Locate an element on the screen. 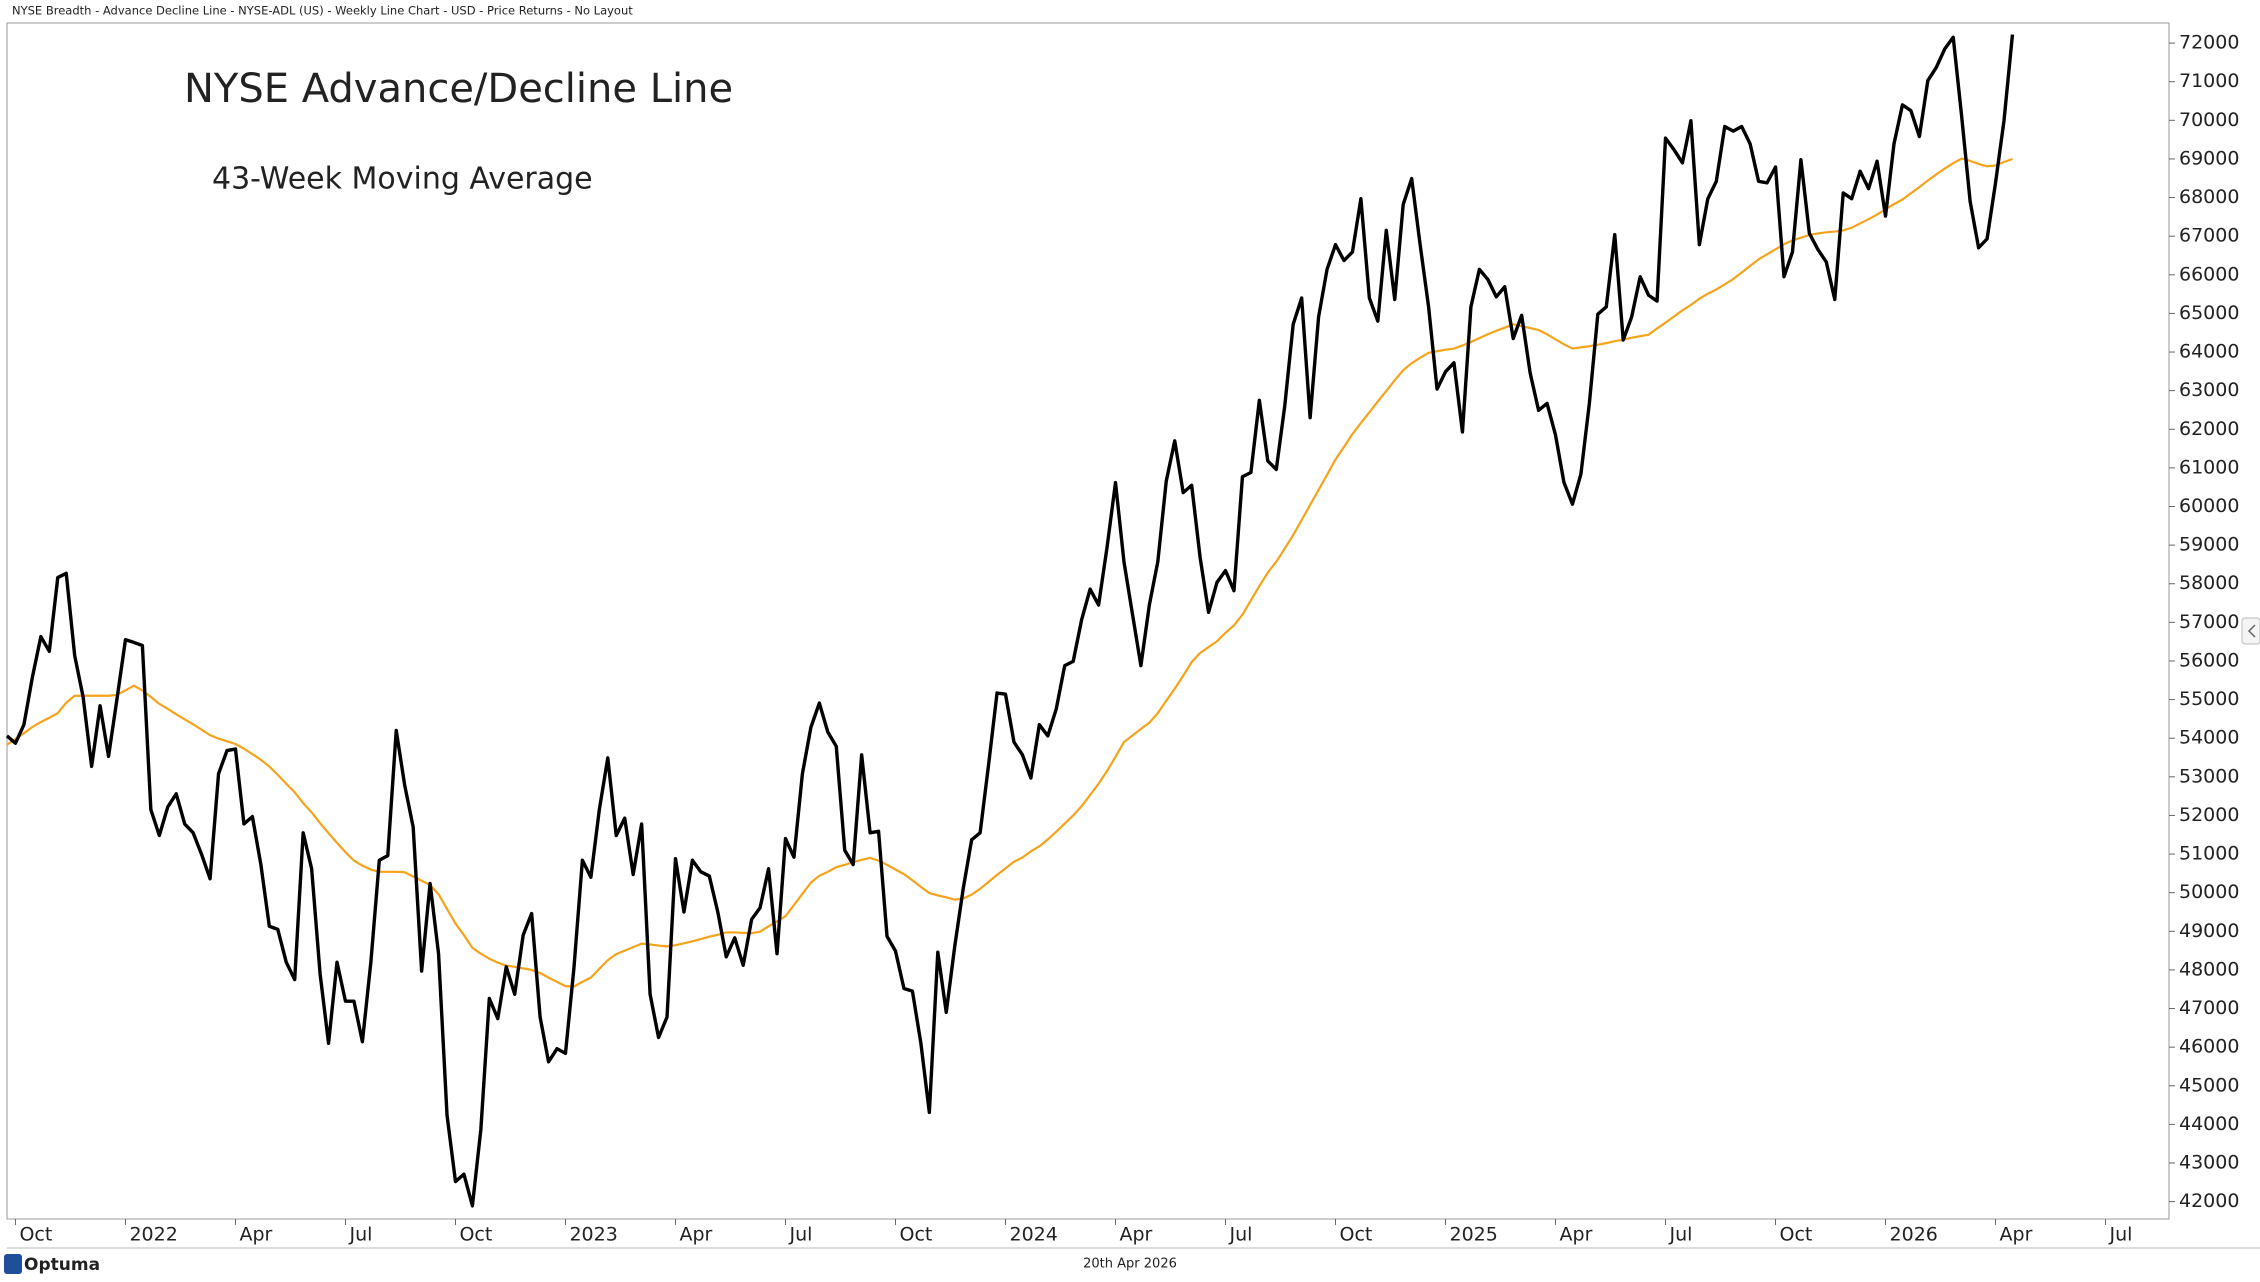 This screenshot has width=2260, height=1282. y-tick-label: 43000 is located at coordinates (2209, 1163).